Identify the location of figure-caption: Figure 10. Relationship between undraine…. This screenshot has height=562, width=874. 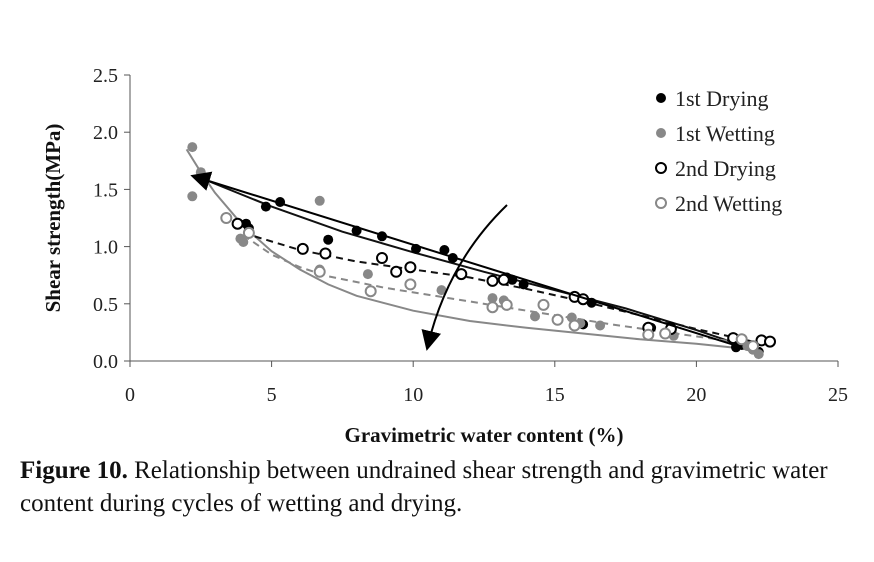
(440, 487).